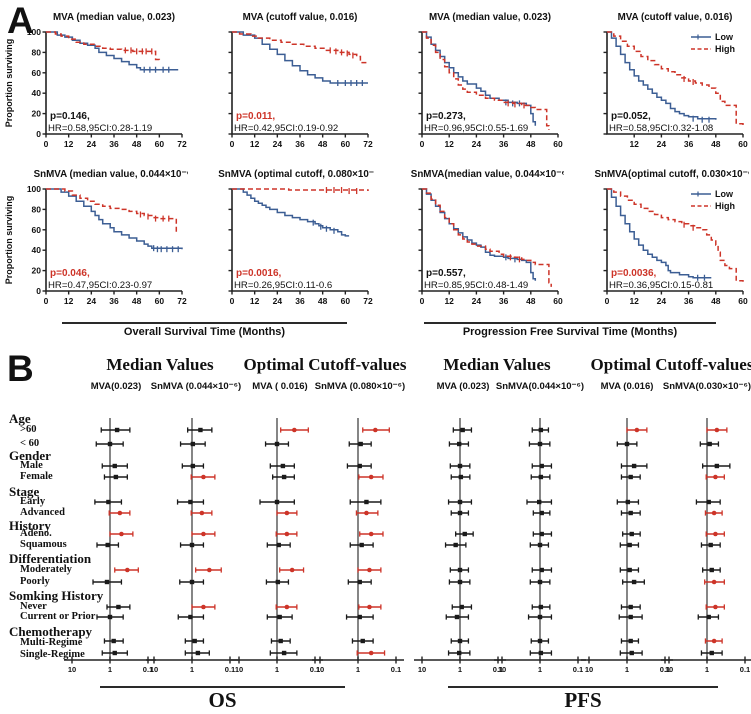  Describe the element at coordinates (43, 544) in the screenshot. I see `forest-row-item: Squamous` at that location.